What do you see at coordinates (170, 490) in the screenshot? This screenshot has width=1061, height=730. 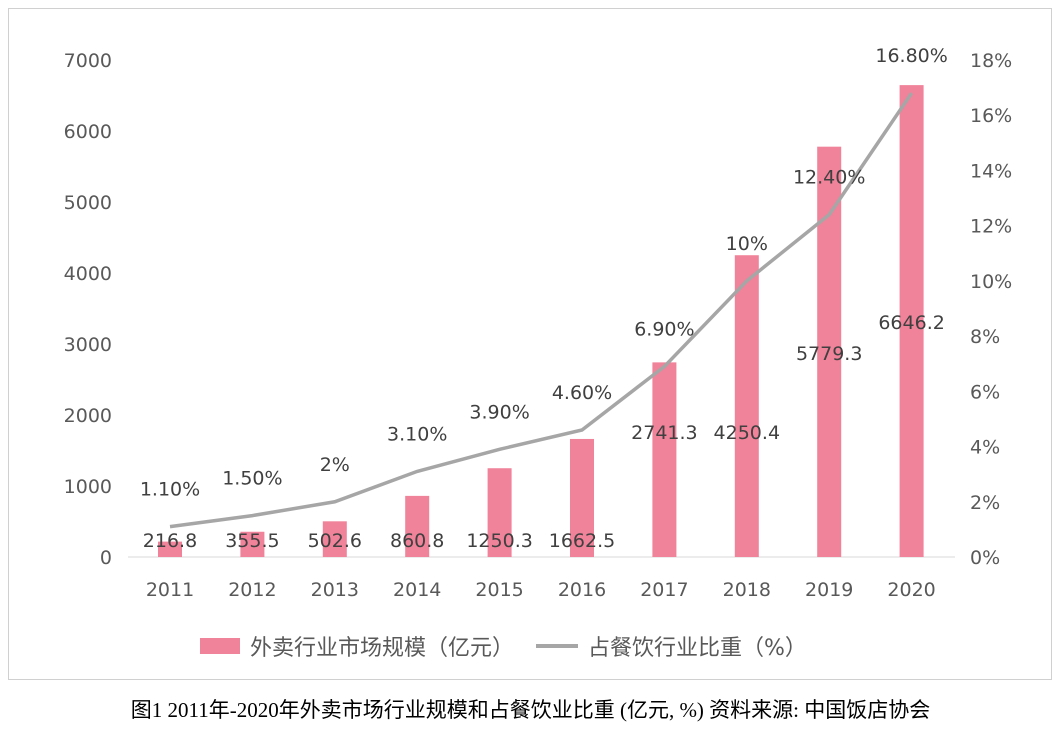 I see `line-data-label: 1.10%` at bounding box center [170, 490].